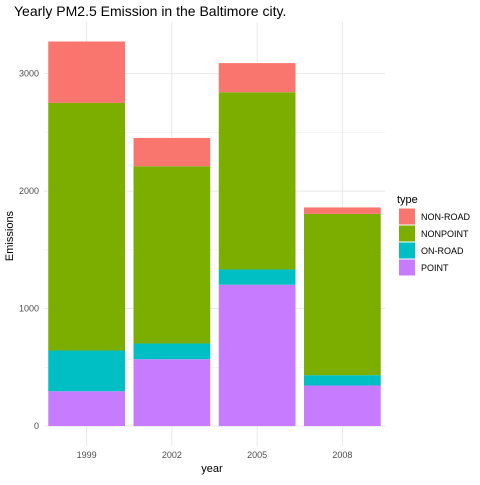 The width and height of the screenshot is (480, 485). What do you see at coordinates (407, 267) in the screenshot?
I see `legend-key-point` at bounding box center [407, 267].